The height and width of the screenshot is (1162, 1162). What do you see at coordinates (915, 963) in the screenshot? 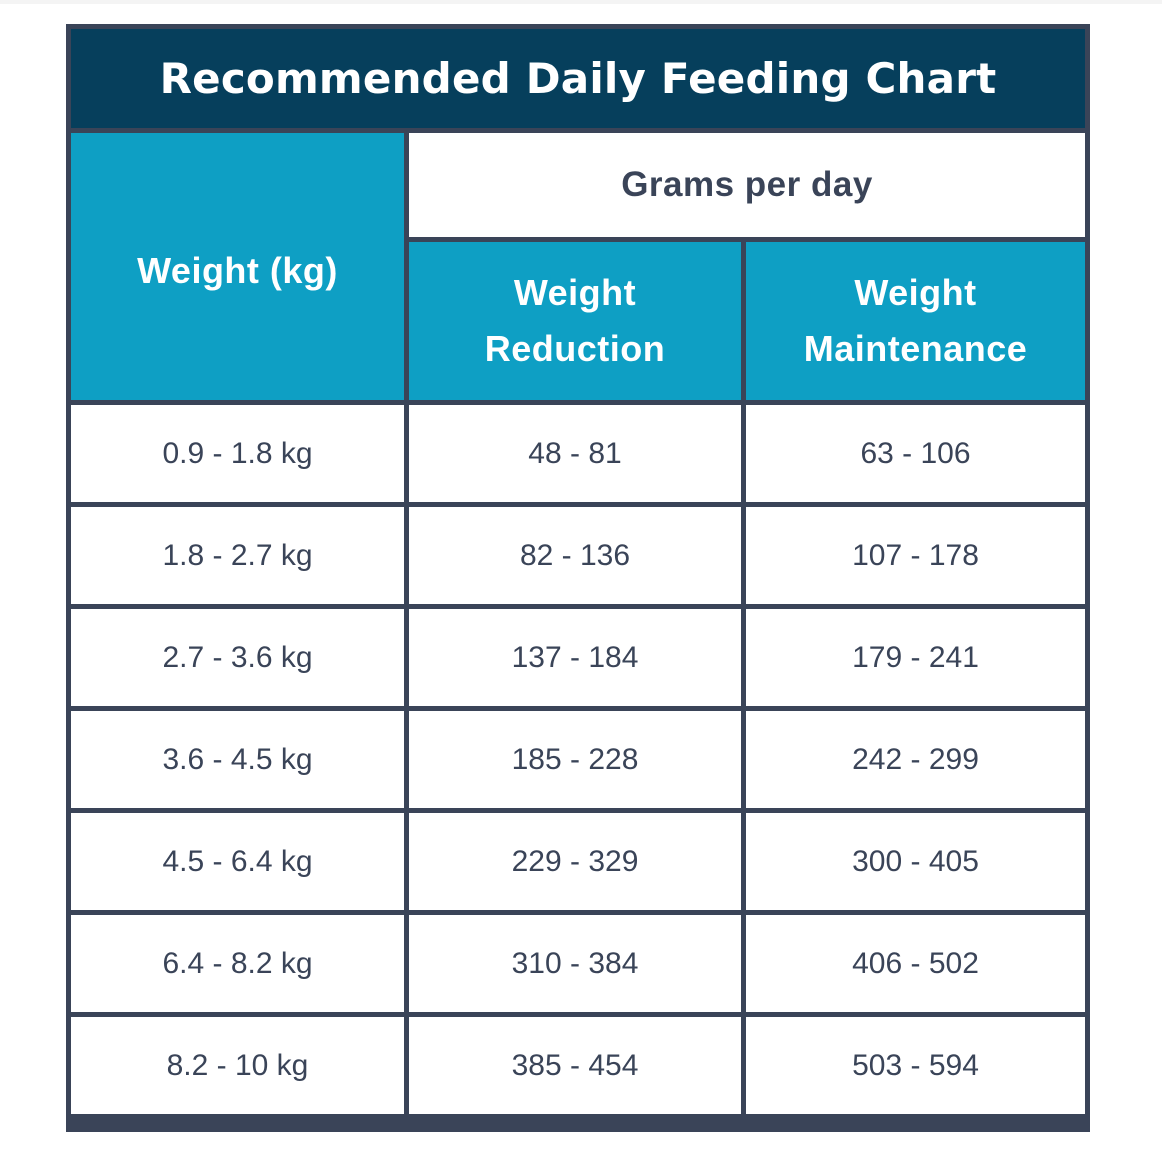
I see `maintenance-grams-cell: 406 - 502` at bounding box center [915, 963].